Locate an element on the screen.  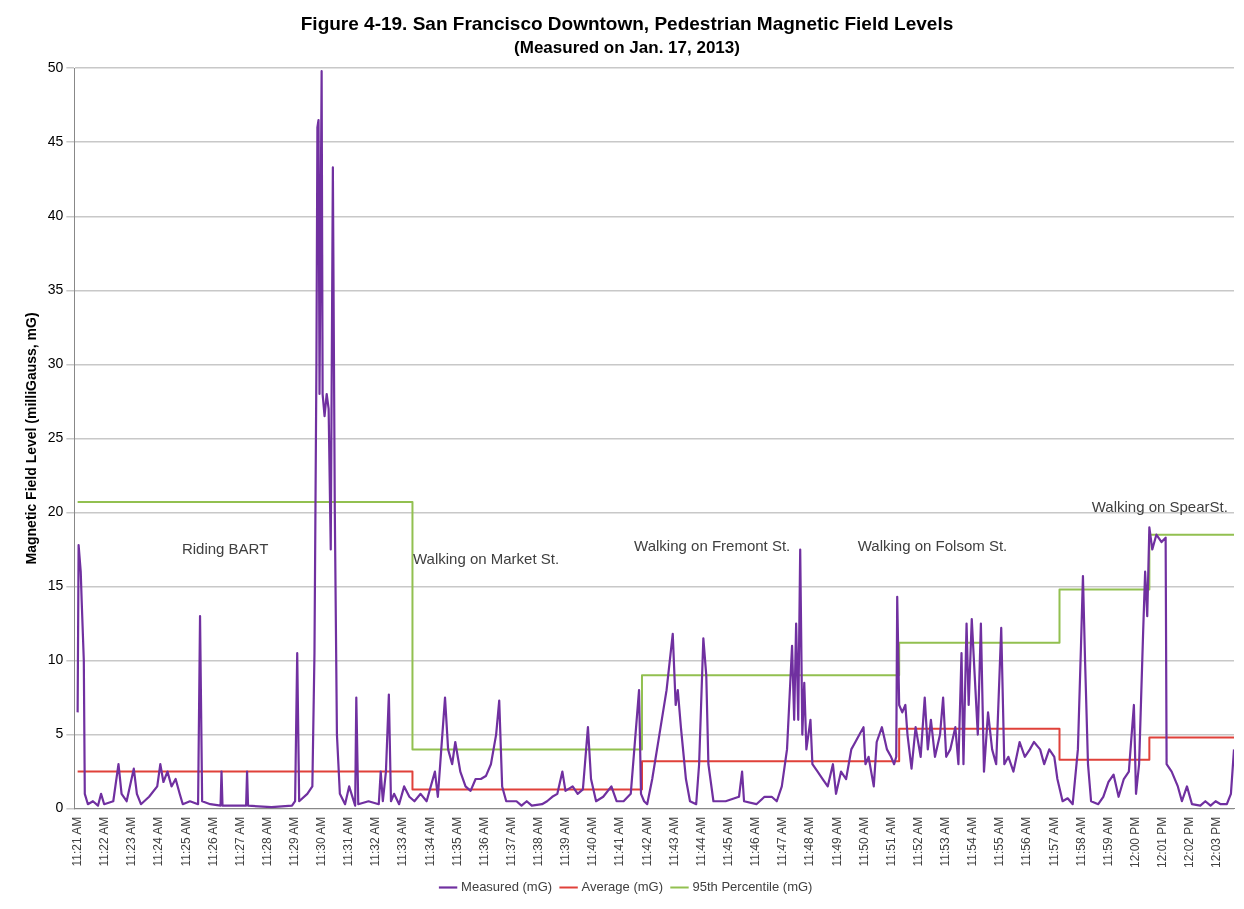
x-tick-label: 11:37 AM is located at coordinates (511, 841).